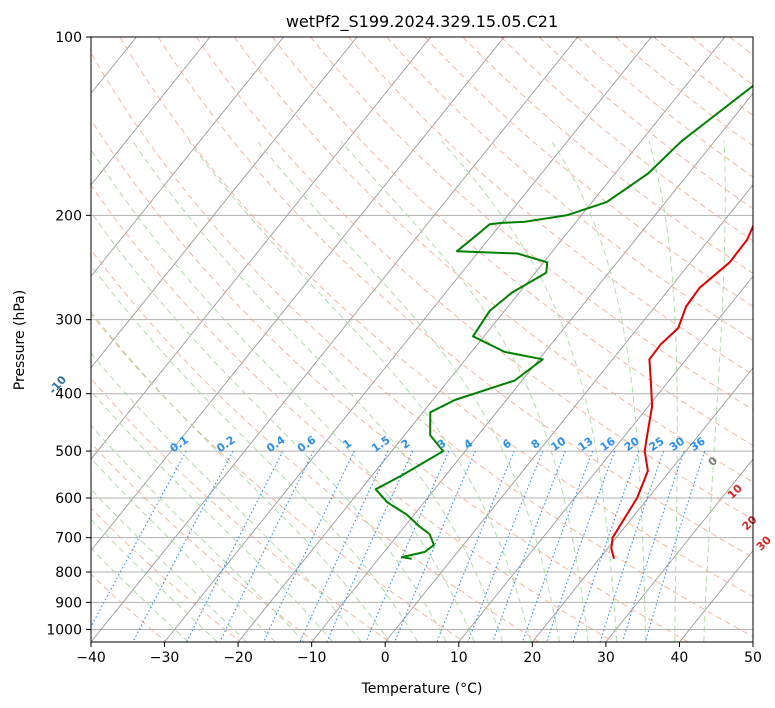  Describe the element at coordinates (68, 321) in the screenshot. I see `y-tick-label: 300` at that location.